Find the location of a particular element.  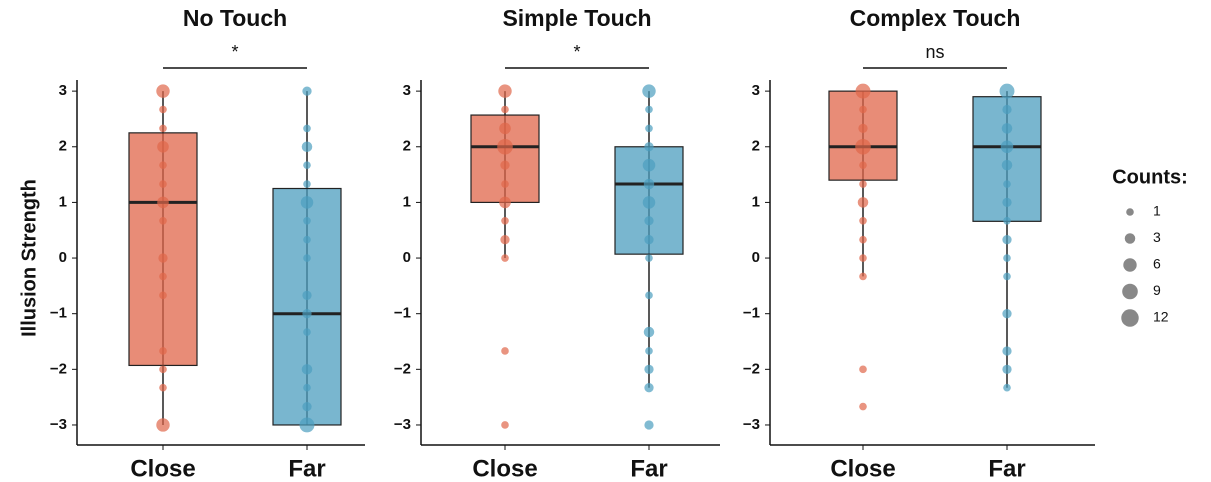

significance-label: ns is located at coordinates (934, 52).